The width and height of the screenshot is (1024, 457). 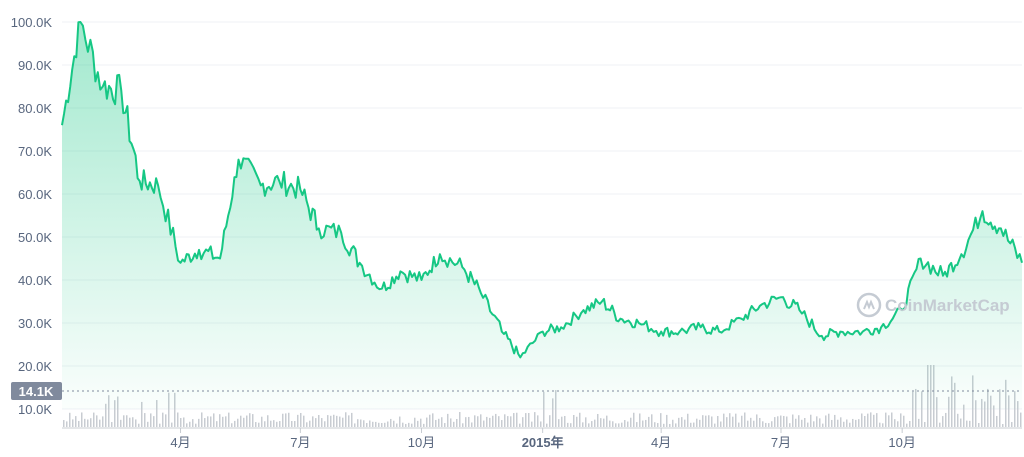 What do you see at coordinates (32, 22) in the screenshot?
I see `y-tick-label: 100.0K` at bounding box center [32, 22].